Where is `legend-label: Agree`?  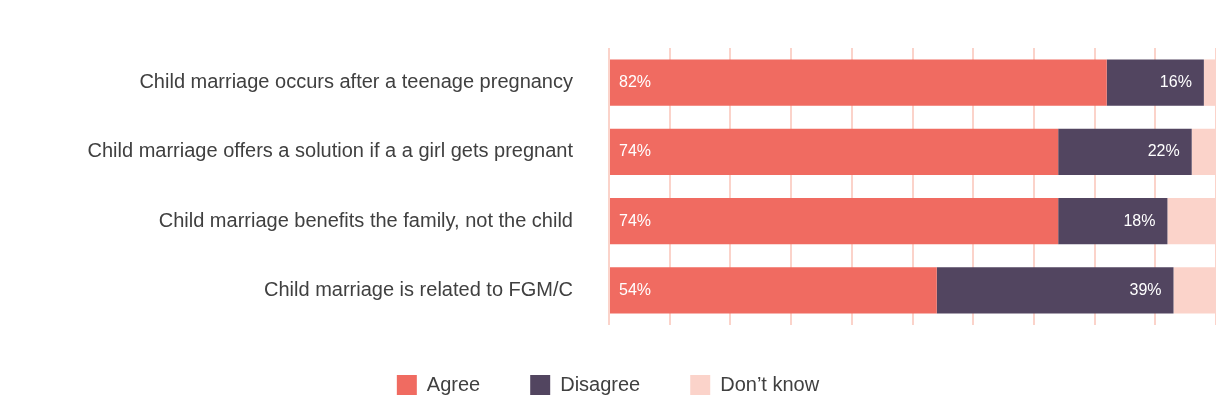
legend-label: Agree is located at coordinates (453, 383).